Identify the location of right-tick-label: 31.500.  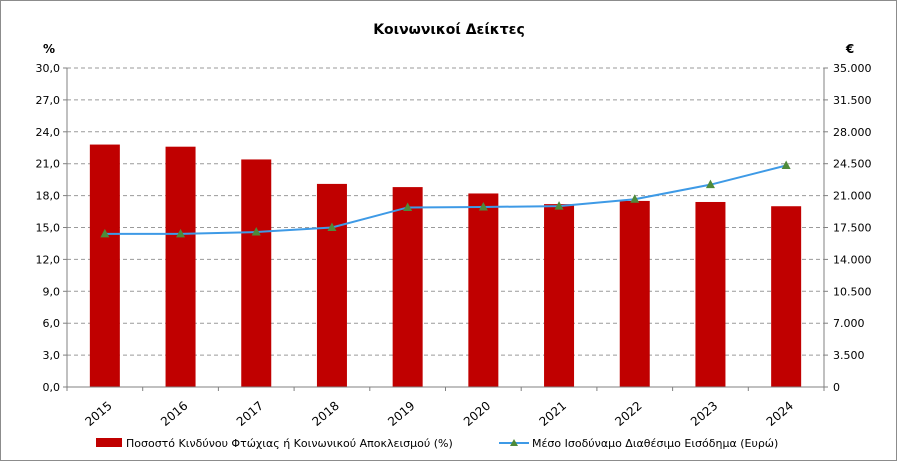
(852, 100).